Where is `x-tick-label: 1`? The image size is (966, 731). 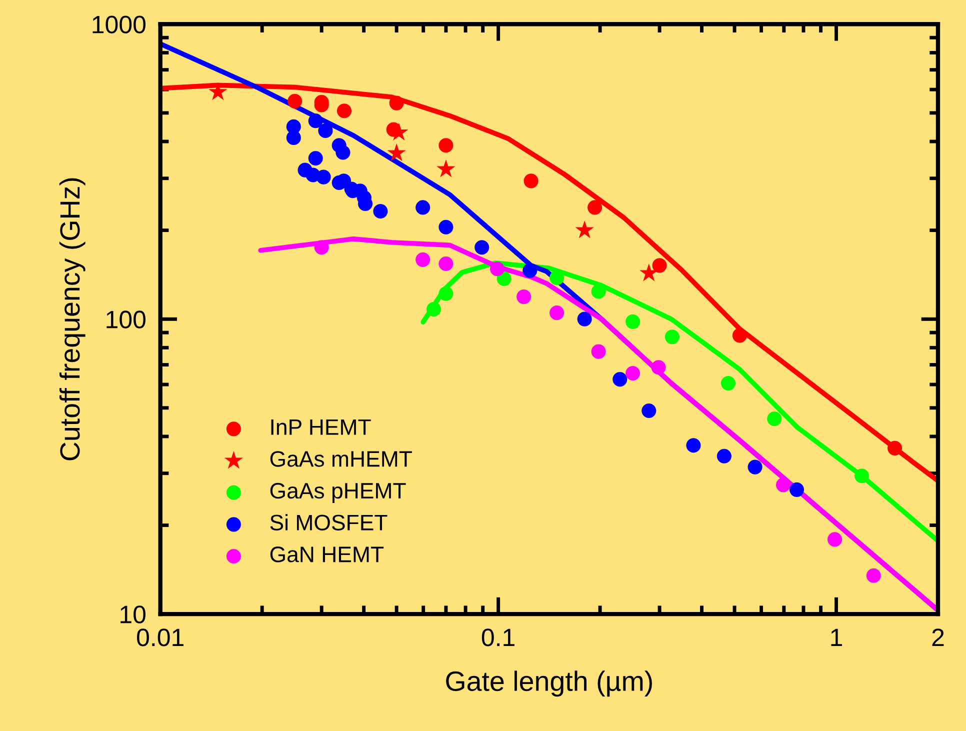
x-tick-label: 1 is located at coordinates (836, 637).